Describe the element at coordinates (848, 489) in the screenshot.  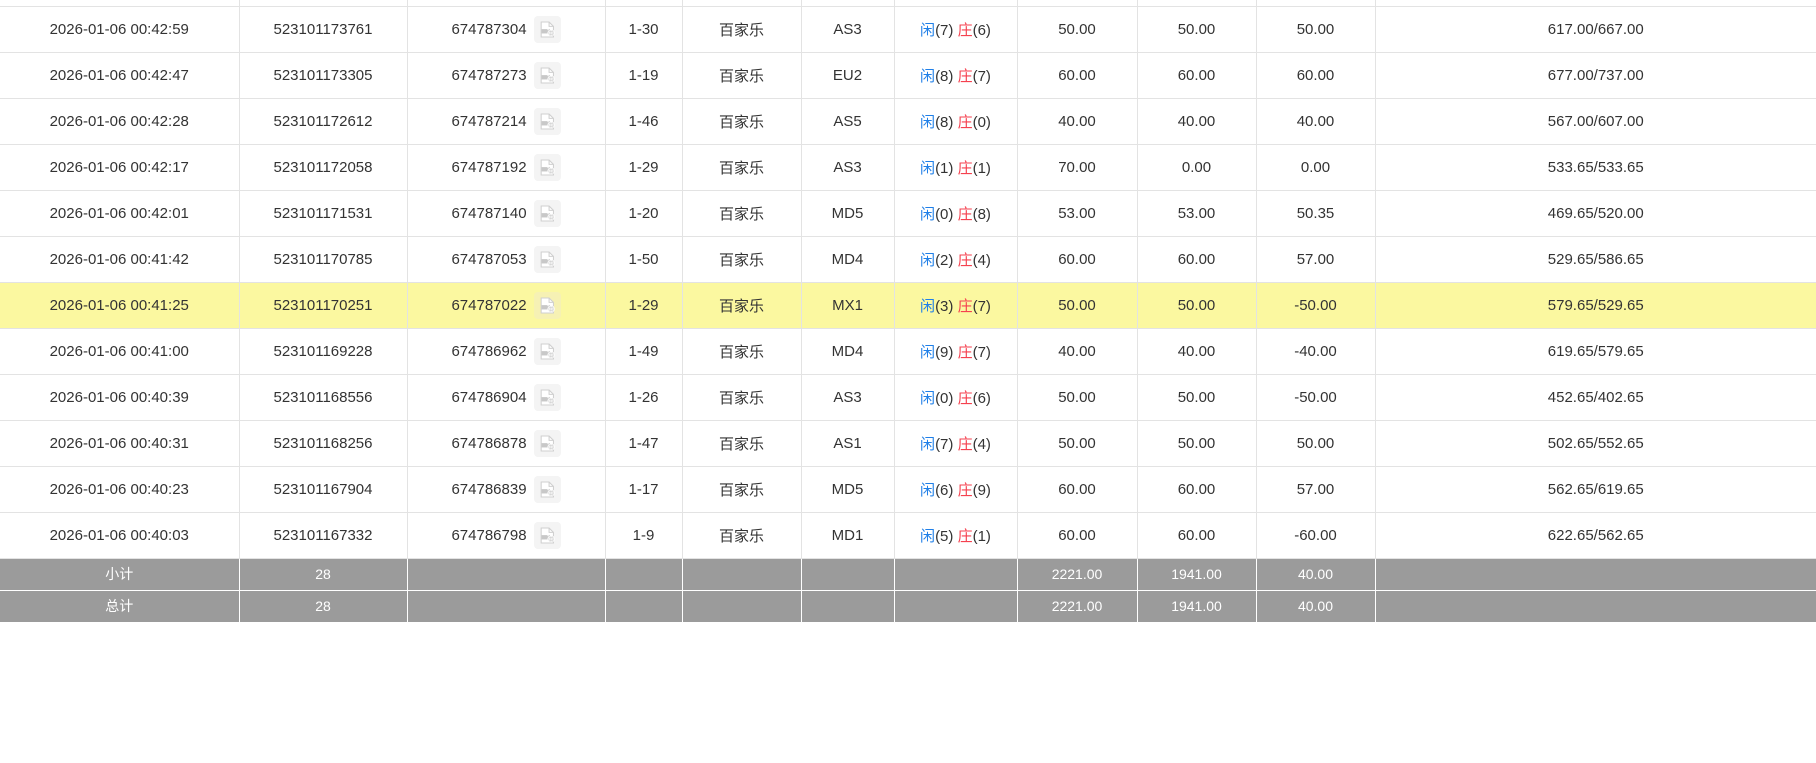
I see `cell-table-code: MD5` at that location.